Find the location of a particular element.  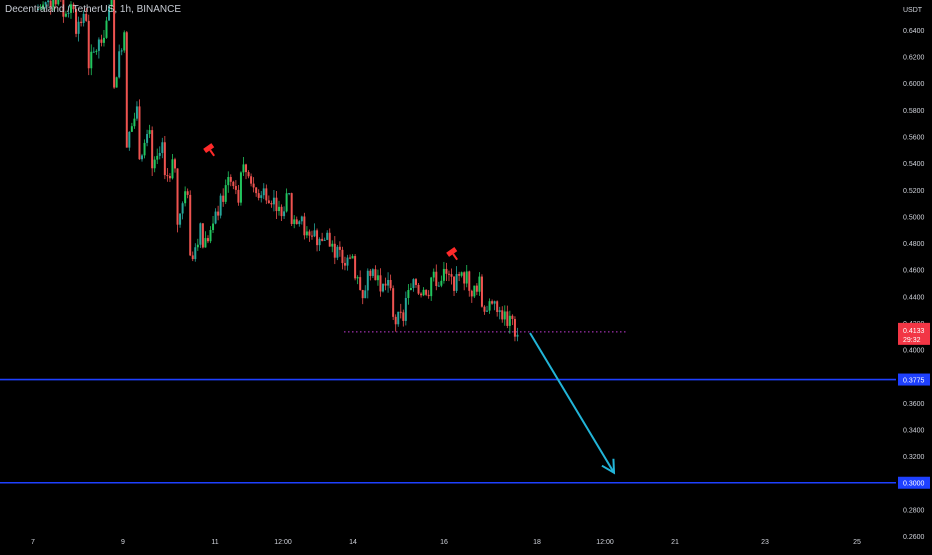

time-axis: 7 9 11 12:00 14 16 18 12:00 21 23 25 is located at coordinates (446, 542).